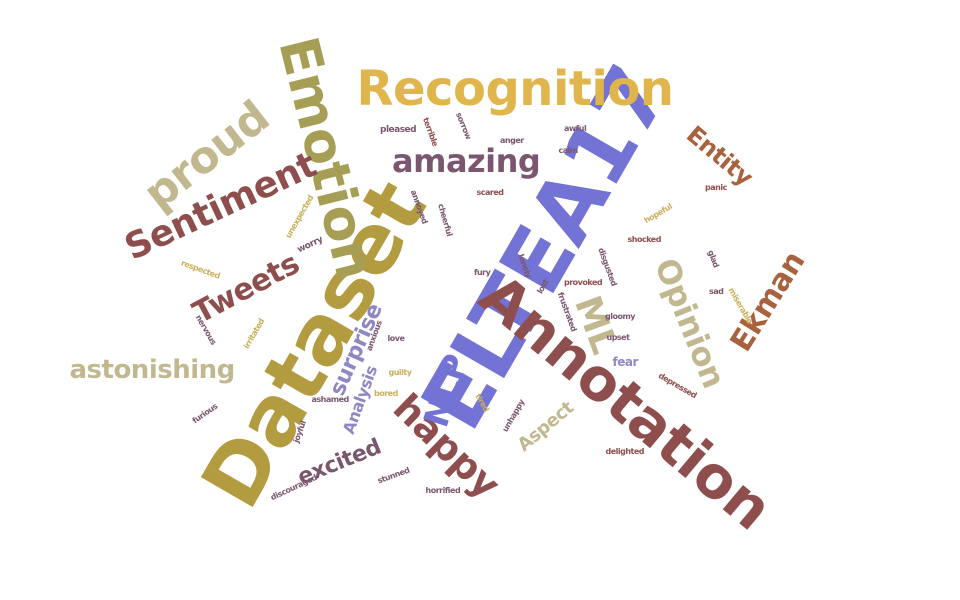  Describe the element at coordinates (713, 259) in the screenshot. I see `word-glad: glad` at that location.